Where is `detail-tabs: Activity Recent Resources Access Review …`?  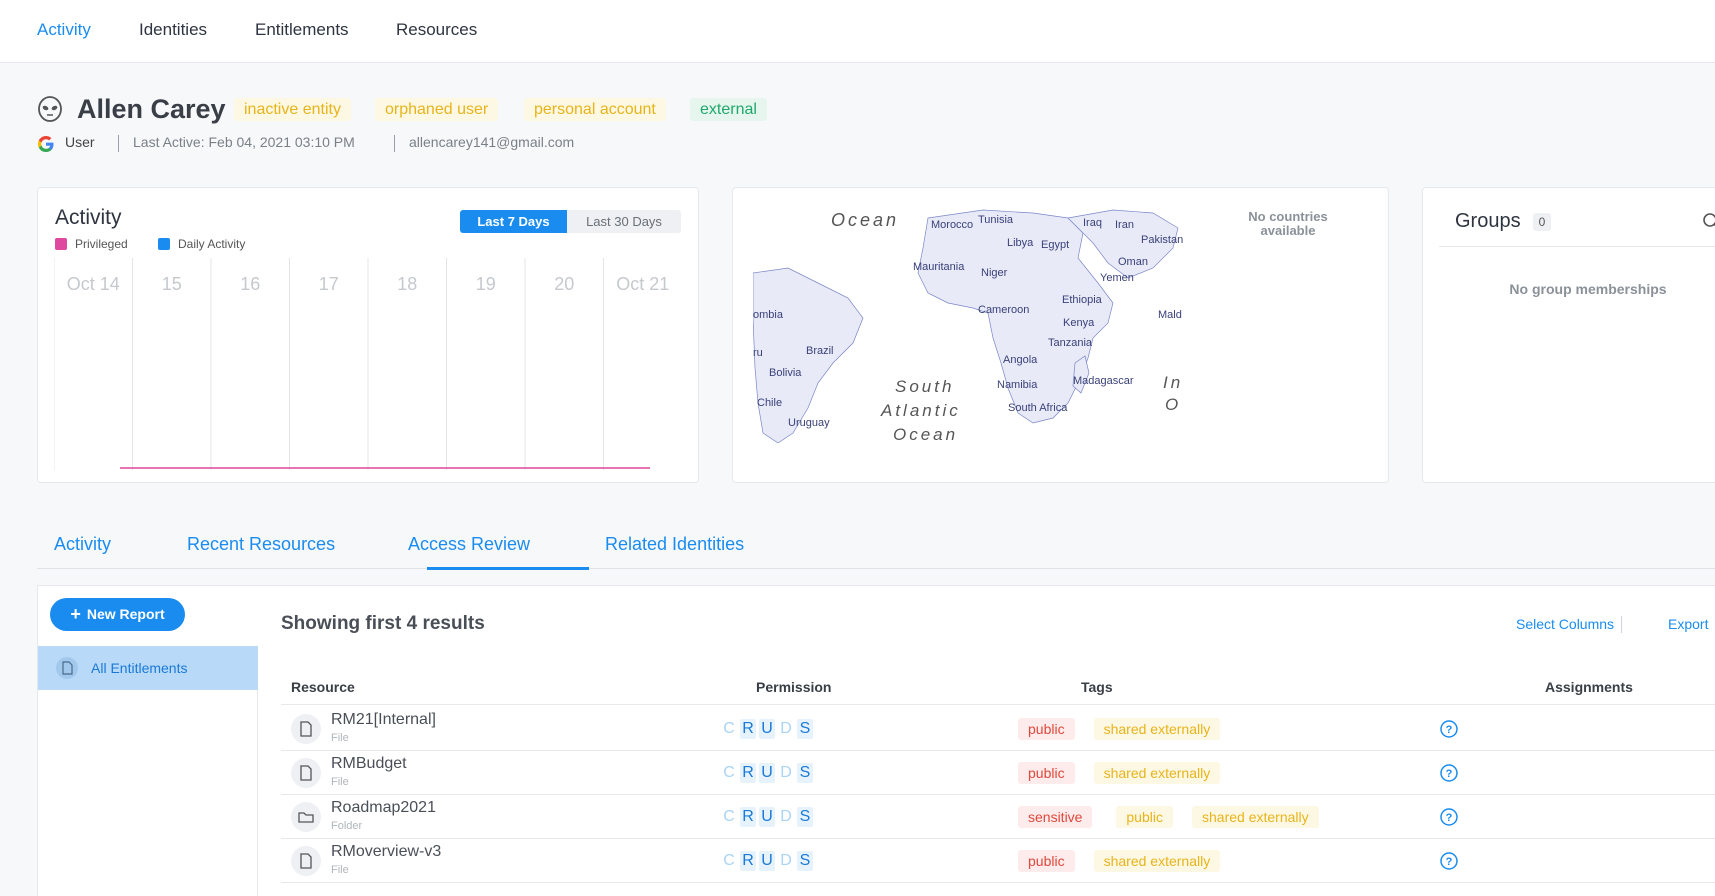
detail-tabs: Activity Recent Resources Access Review … is located at coordinates (876, 541).